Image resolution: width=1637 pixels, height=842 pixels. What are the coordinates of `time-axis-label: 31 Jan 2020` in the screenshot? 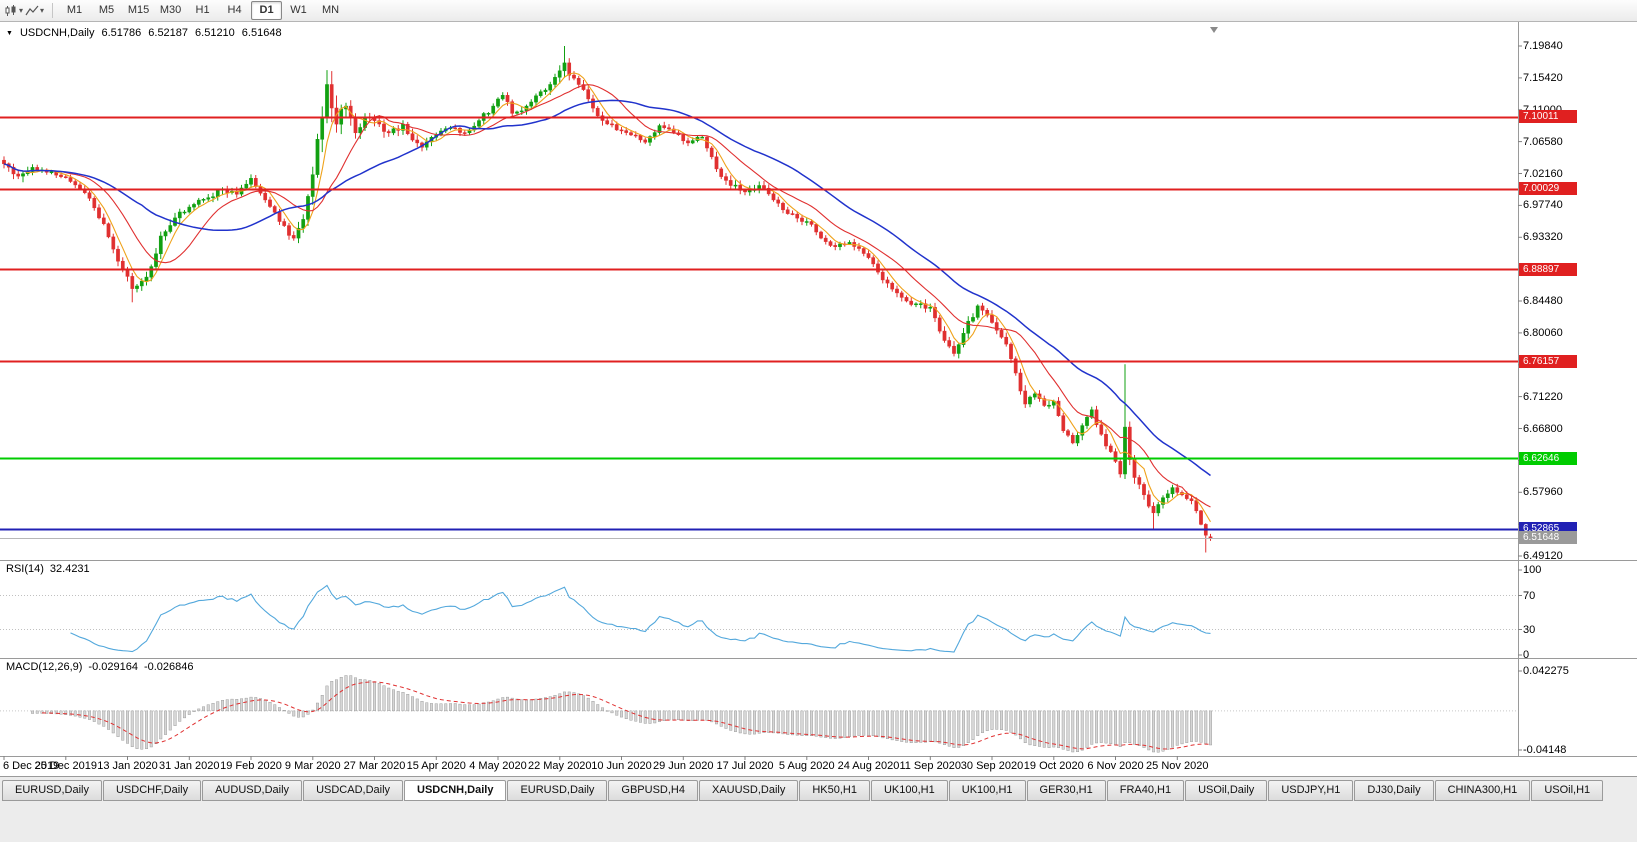 It's located at (189, 766).